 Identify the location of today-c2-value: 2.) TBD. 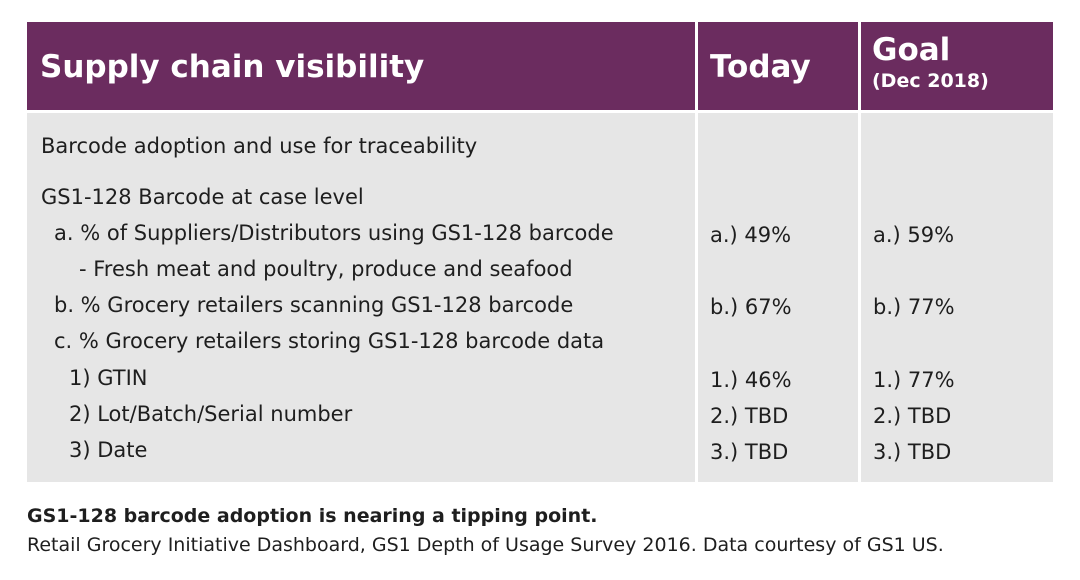
(749, 416).